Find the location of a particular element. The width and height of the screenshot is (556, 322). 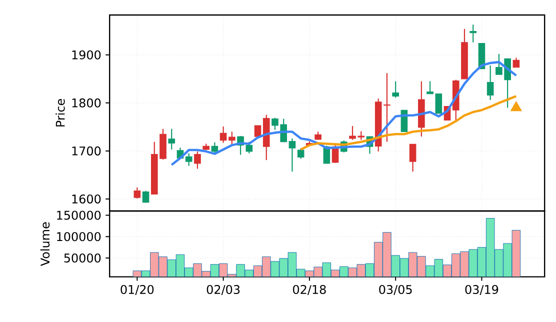

x-tick-label: 02/18 is located at coordinates (309, 289).